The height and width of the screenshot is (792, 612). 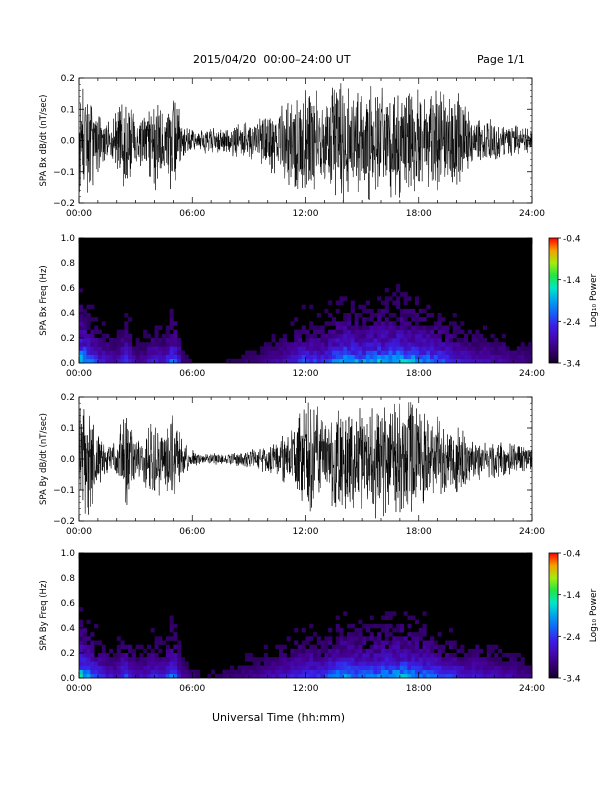 I want to click on y-axis-title: SPA Bx dB/dt (nT/sec), so click(x=44, y=141).